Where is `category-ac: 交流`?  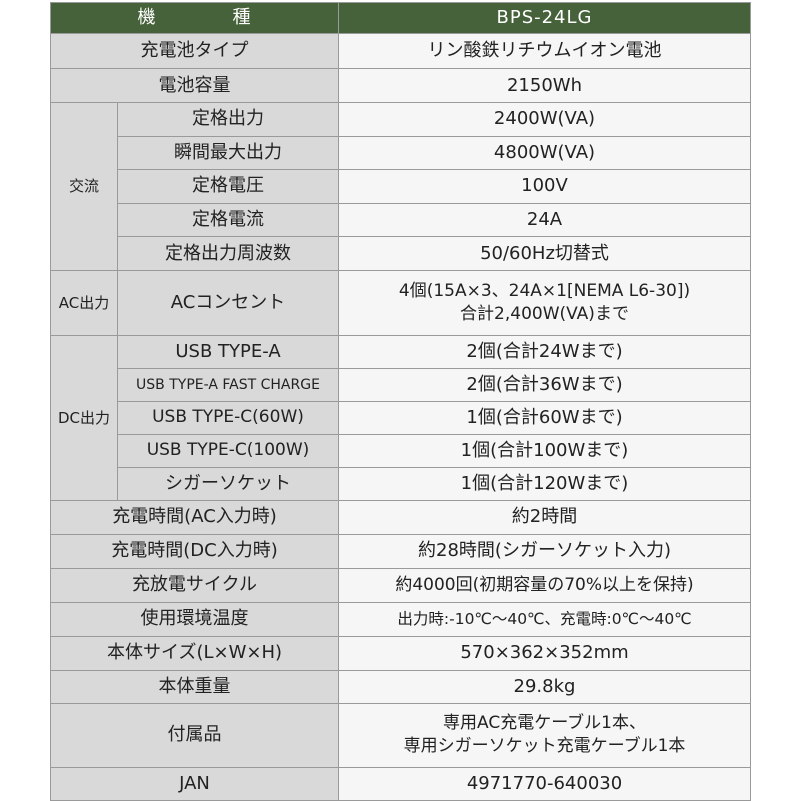
category-ac: 交流 is located at coordinates (84, 186).